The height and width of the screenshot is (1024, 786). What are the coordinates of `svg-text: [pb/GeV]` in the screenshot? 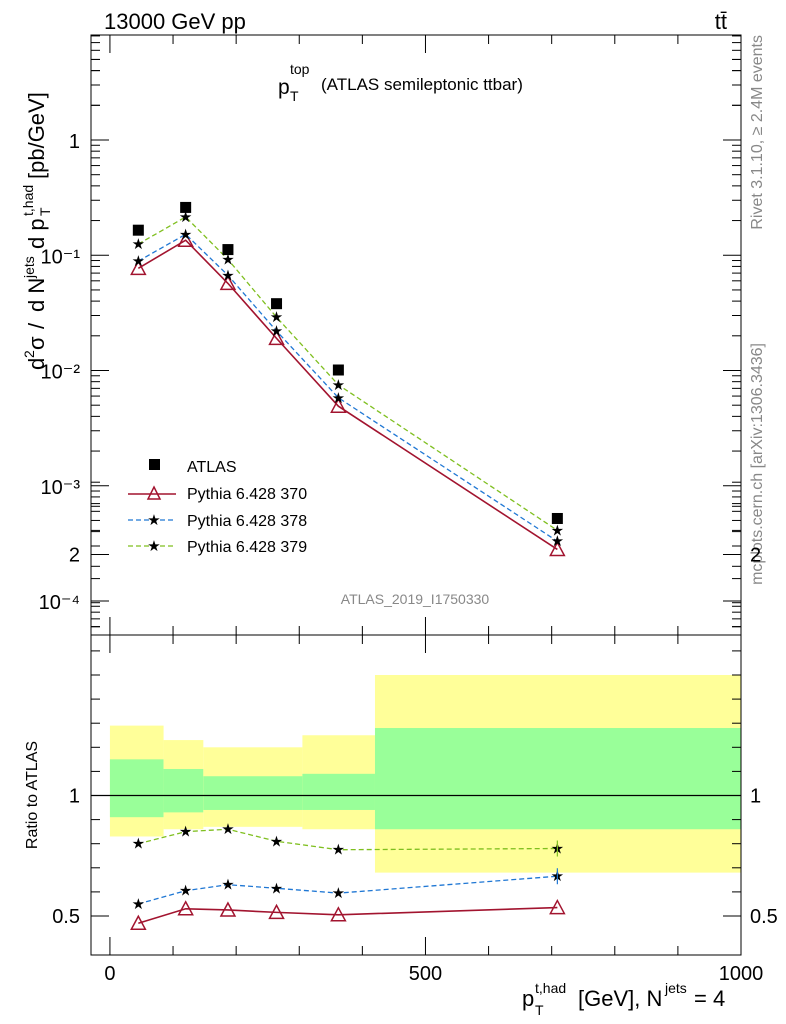 It's located at (36, 135).